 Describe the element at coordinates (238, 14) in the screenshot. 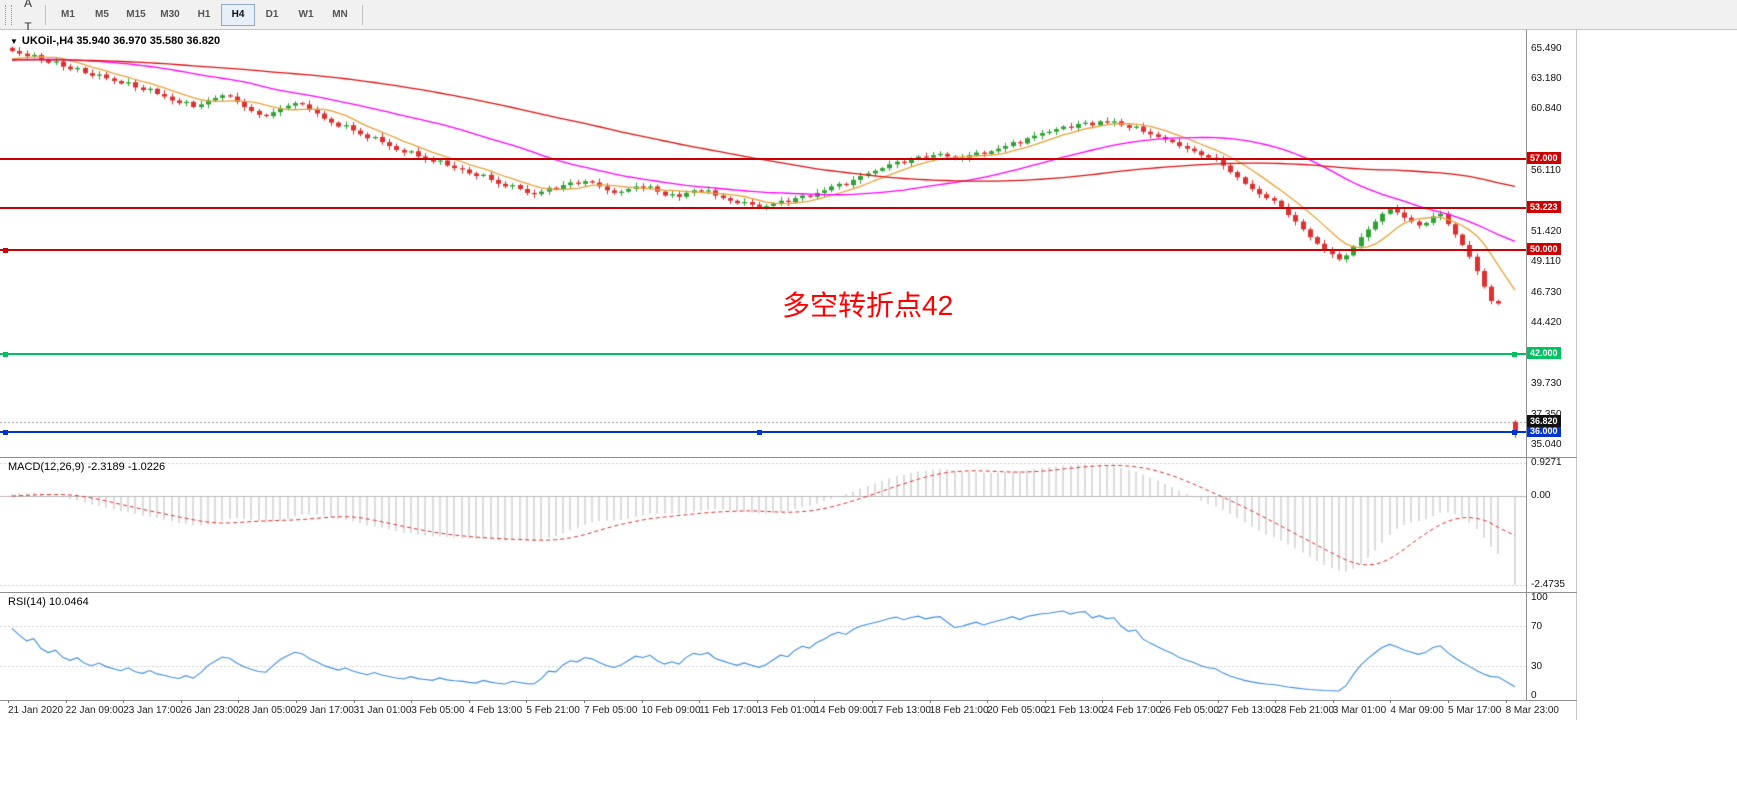

I see `timeframe-button-H4: H4` at that location.